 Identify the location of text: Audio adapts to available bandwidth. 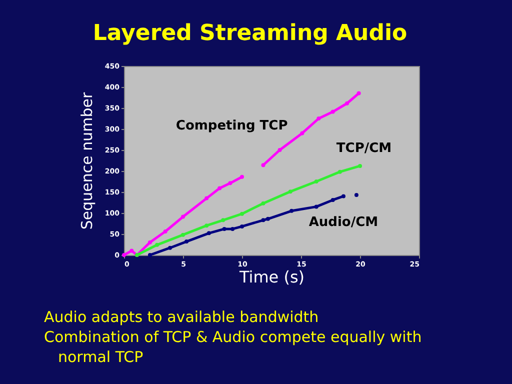
(181, 317).